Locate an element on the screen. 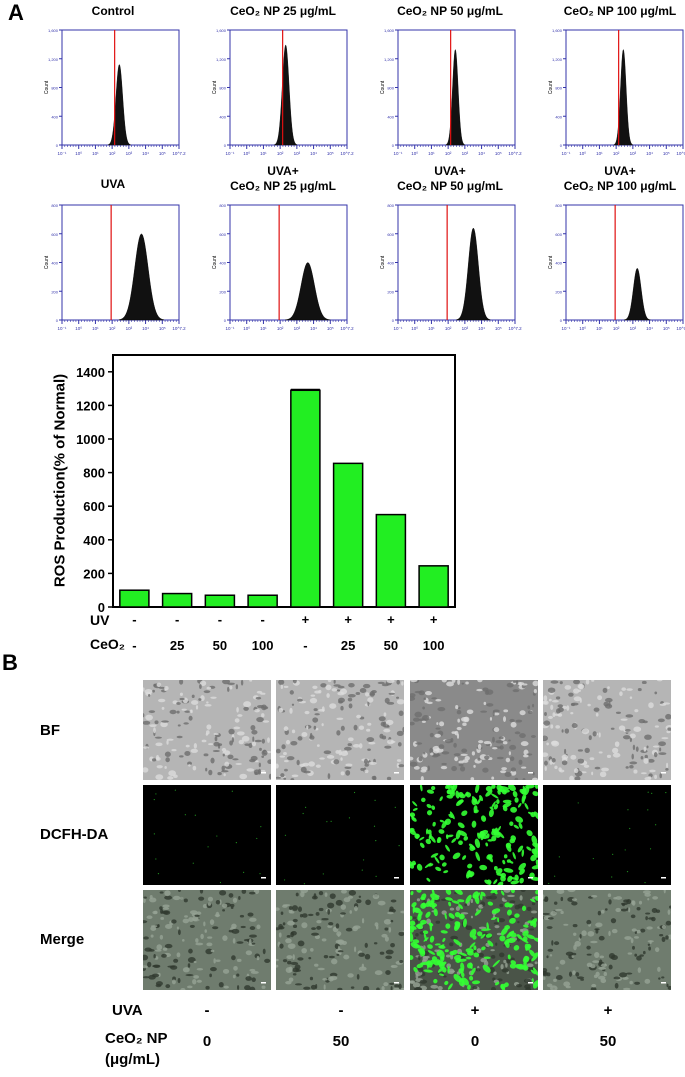 The width and height of the screenshot is (685, 1077). uv-cond-5: + is located at coordinates (348, 619).